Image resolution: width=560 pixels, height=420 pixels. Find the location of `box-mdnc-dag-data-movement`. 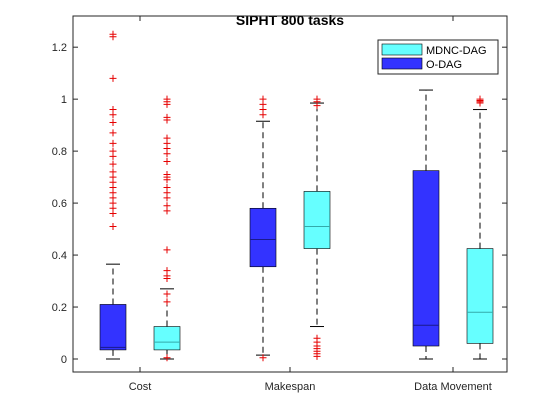

box-mdnc-dag-data-movement is located at coordinates (480, 227).